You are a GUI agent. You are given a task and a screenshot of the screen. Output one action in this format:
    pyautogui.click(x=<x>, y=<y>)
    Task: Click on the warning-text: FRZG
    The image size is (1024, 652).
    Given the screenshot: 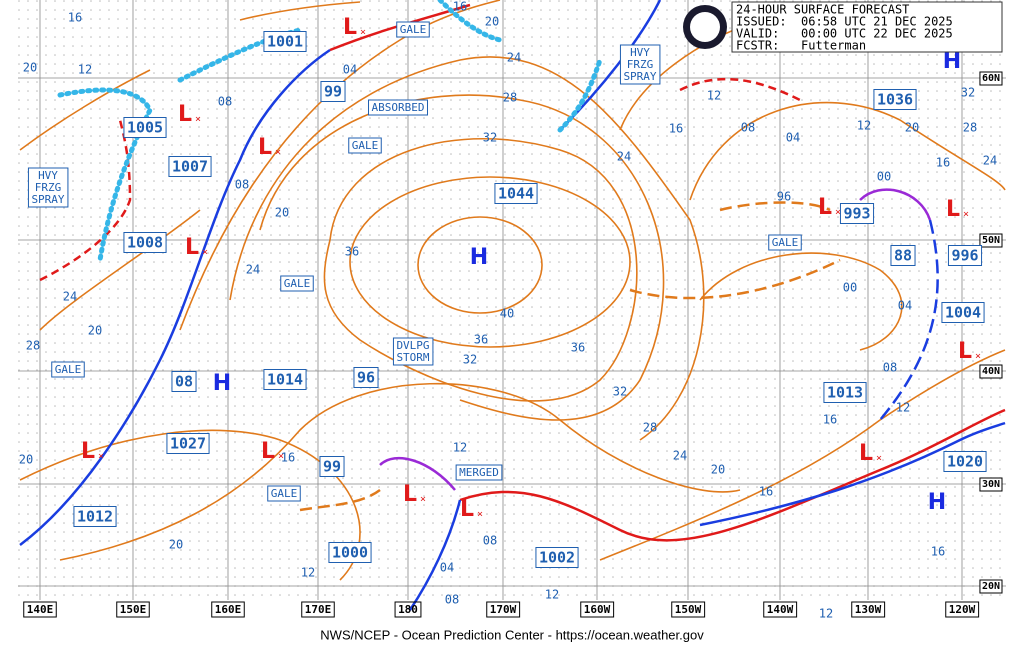 What is the action you would take?
    pyautogui.click(x=640, y=64)
    